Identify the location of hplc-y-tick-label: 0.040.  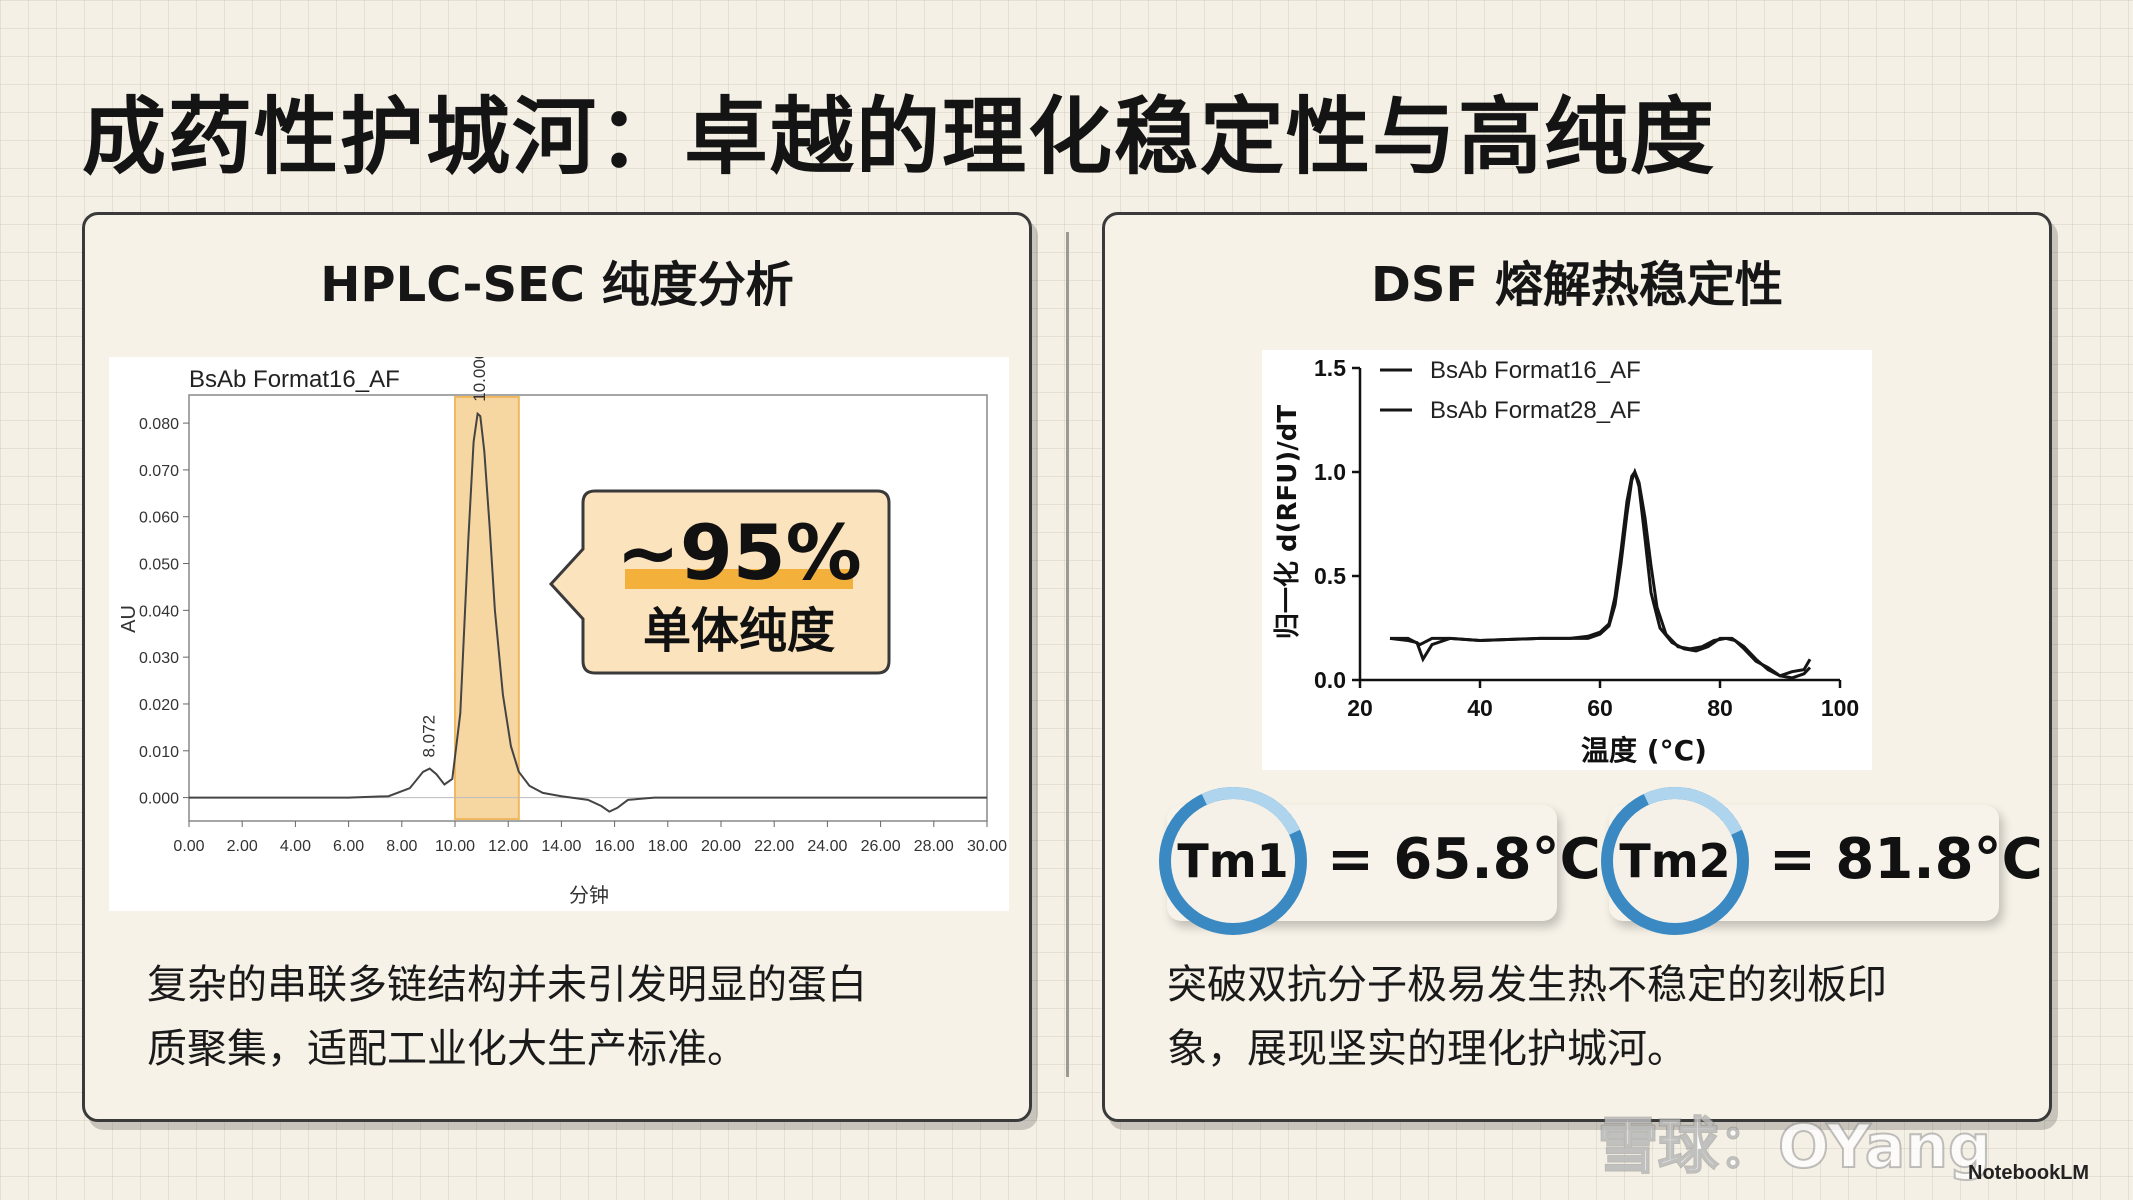
(159, 611).